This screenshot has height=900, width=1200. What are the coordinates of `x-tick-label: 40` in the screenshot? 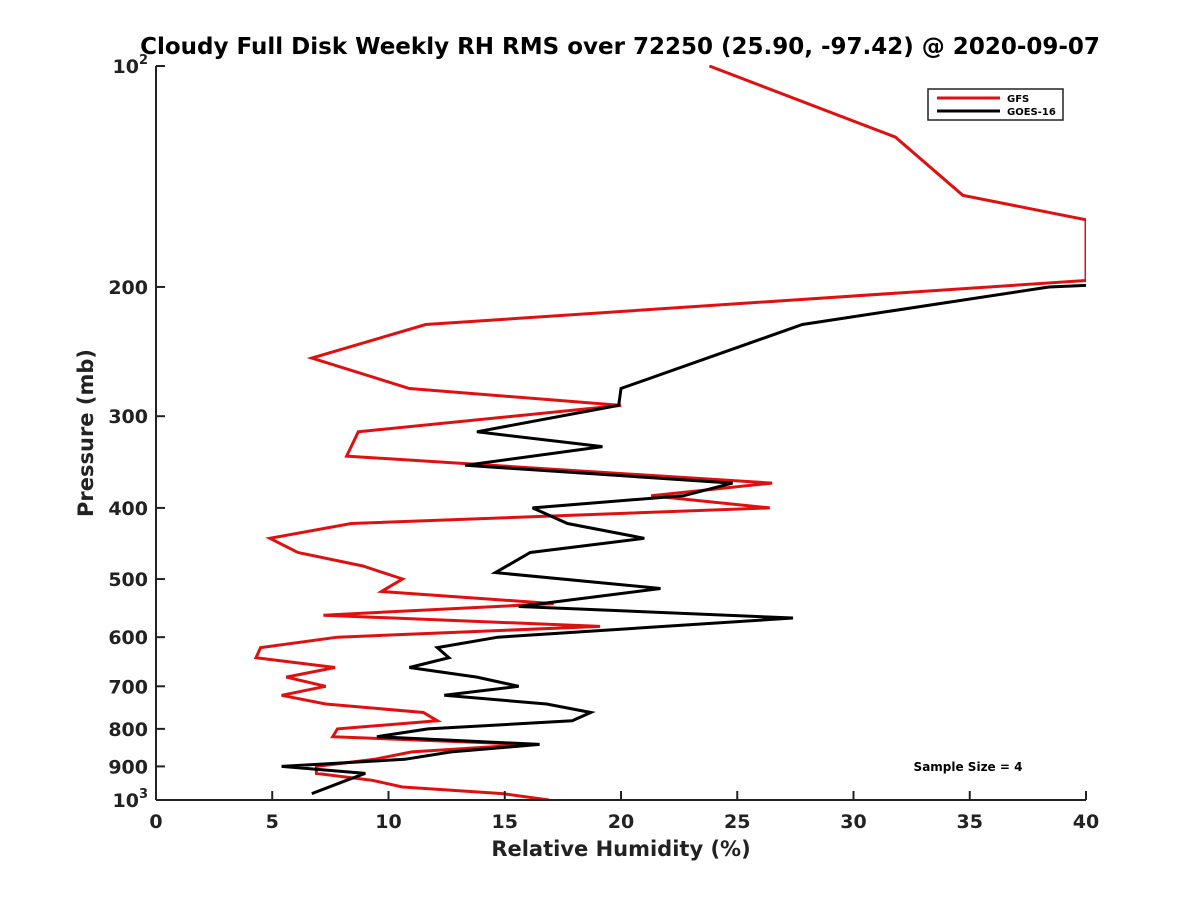 It's located at (1086, 822).